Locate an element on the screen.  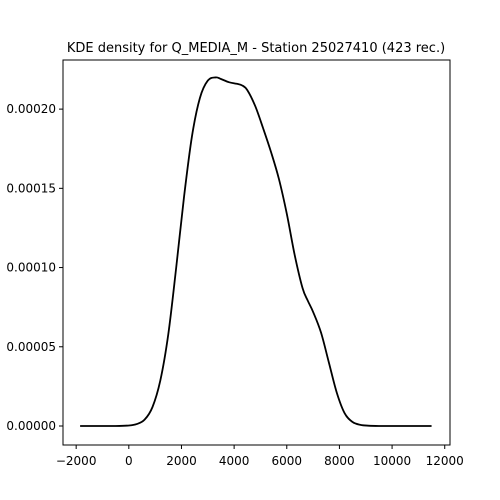
y-tick-label: 0.00015 is located at coordinates (31, 188).